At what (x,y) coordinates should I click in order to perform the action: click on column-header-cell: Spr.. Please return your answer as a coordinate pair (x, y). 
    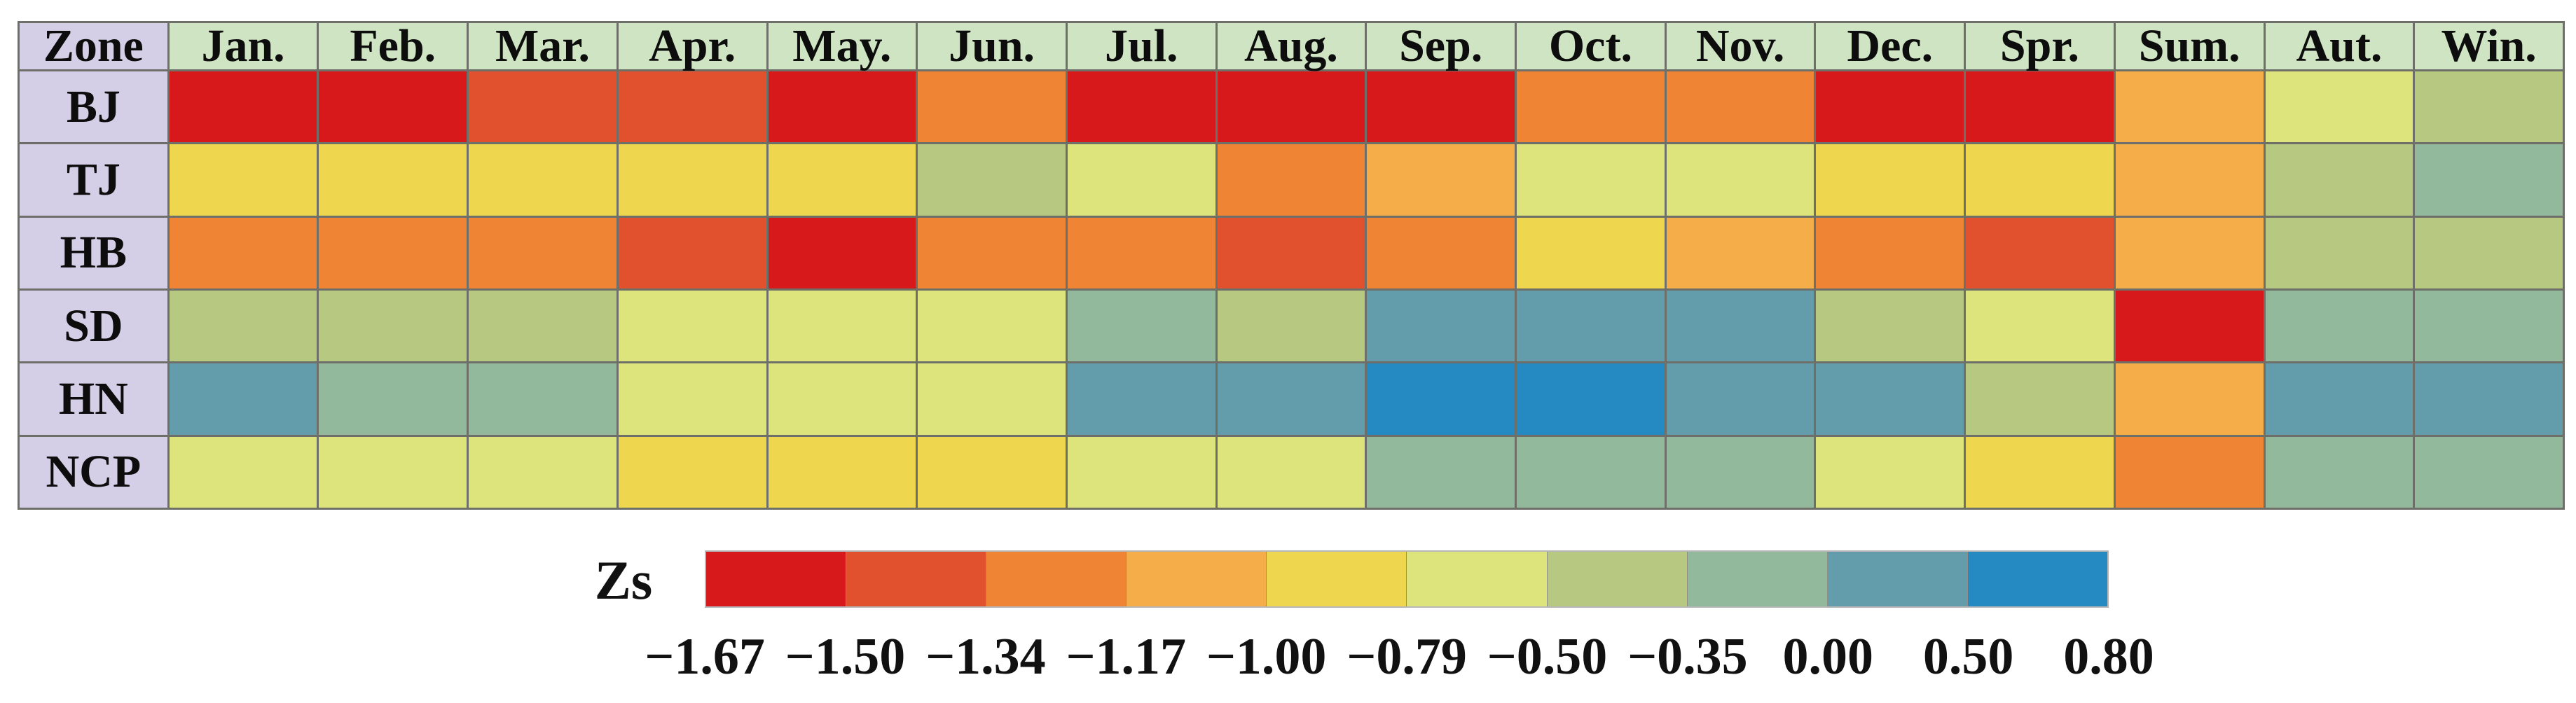
    Looking at the image, I should click on (2040, 46).